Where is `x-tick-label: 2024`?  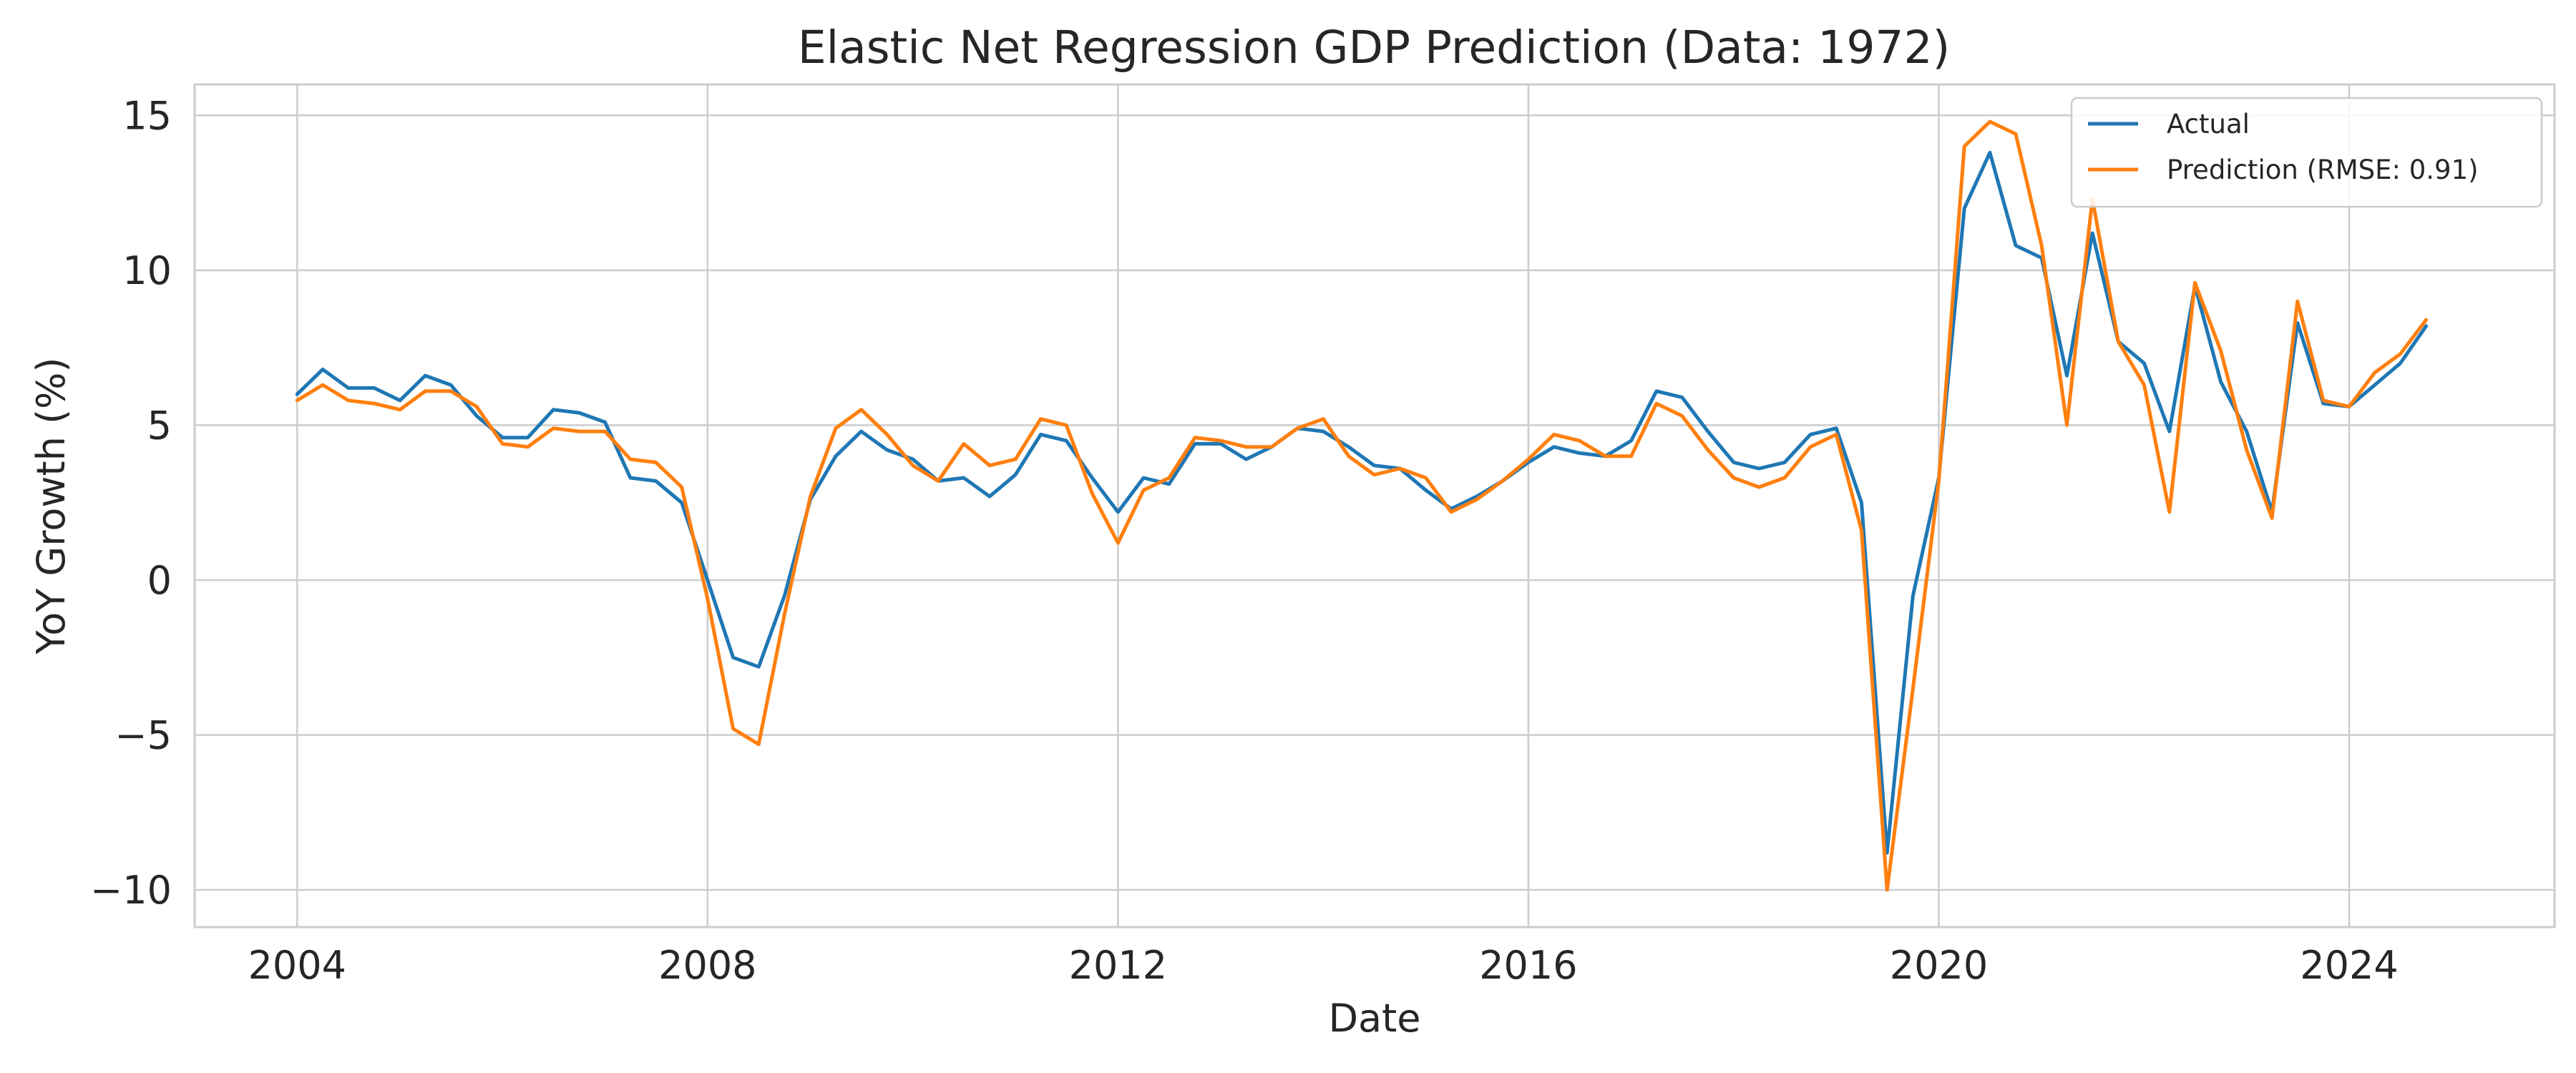 x-tick-label: 2024 is located at coordinates (2349, 965).